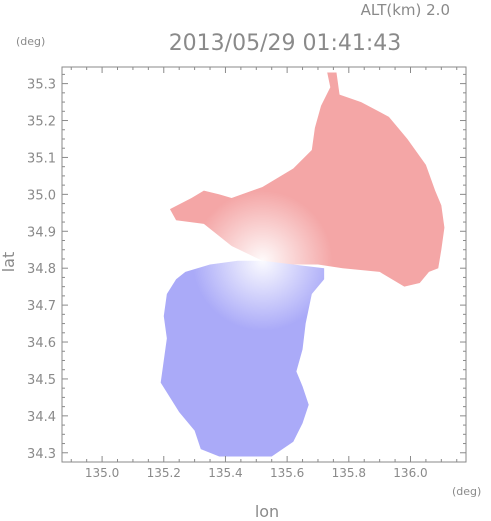 Image resolution: width=491 pixels, height=521 pixels. Describe the element at coordinates (262, 260) in the screenshot. I see `radar-center-fade` at that location.